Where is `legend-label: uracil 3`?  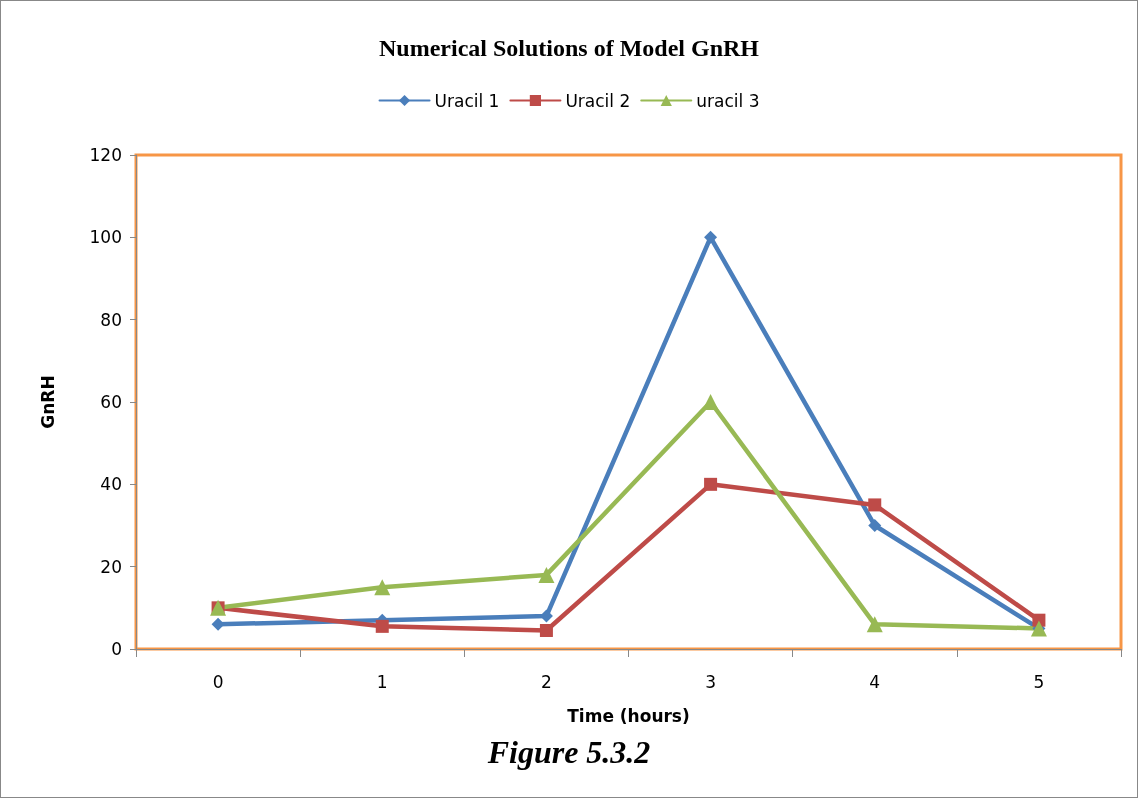
legend-label: uracil 3 is located at coordinates (728, 100).